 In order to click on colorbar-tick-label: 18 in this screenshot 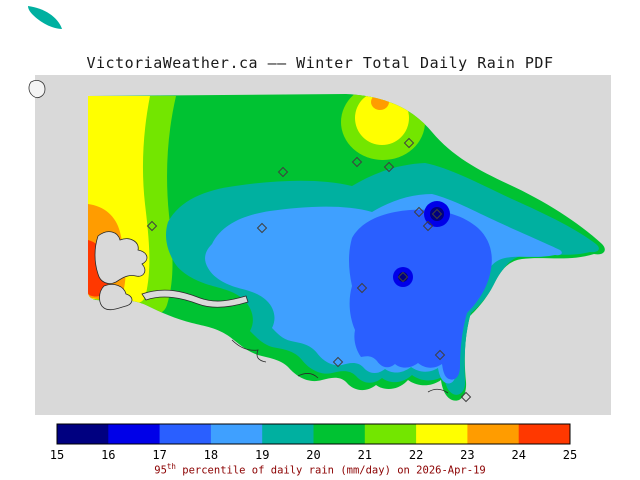, I will do `click(211, 455)`.